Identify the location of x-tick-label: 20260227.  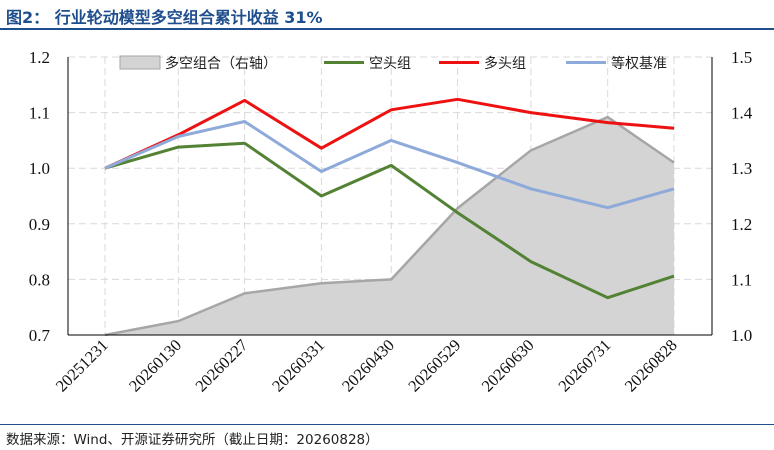
(221, 365).